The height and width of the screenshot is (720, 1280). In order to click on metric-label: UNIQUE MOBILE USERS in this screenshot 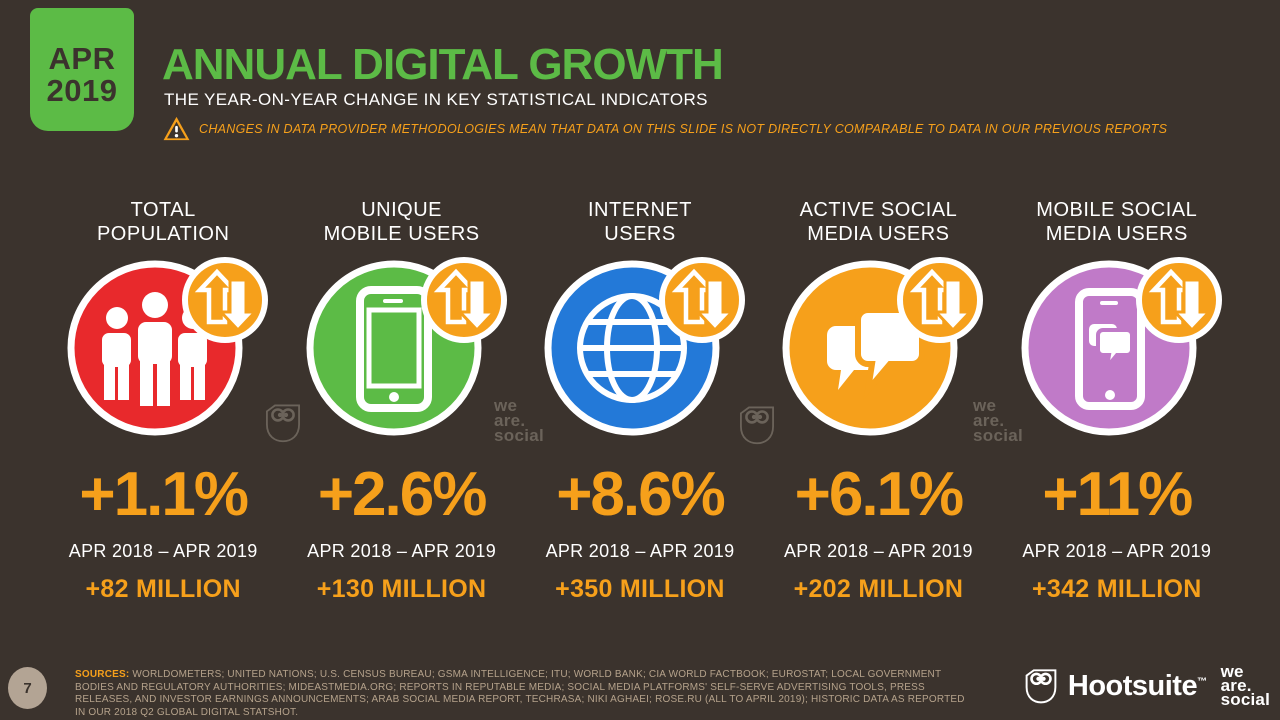, I will do `click(401, 222)`.